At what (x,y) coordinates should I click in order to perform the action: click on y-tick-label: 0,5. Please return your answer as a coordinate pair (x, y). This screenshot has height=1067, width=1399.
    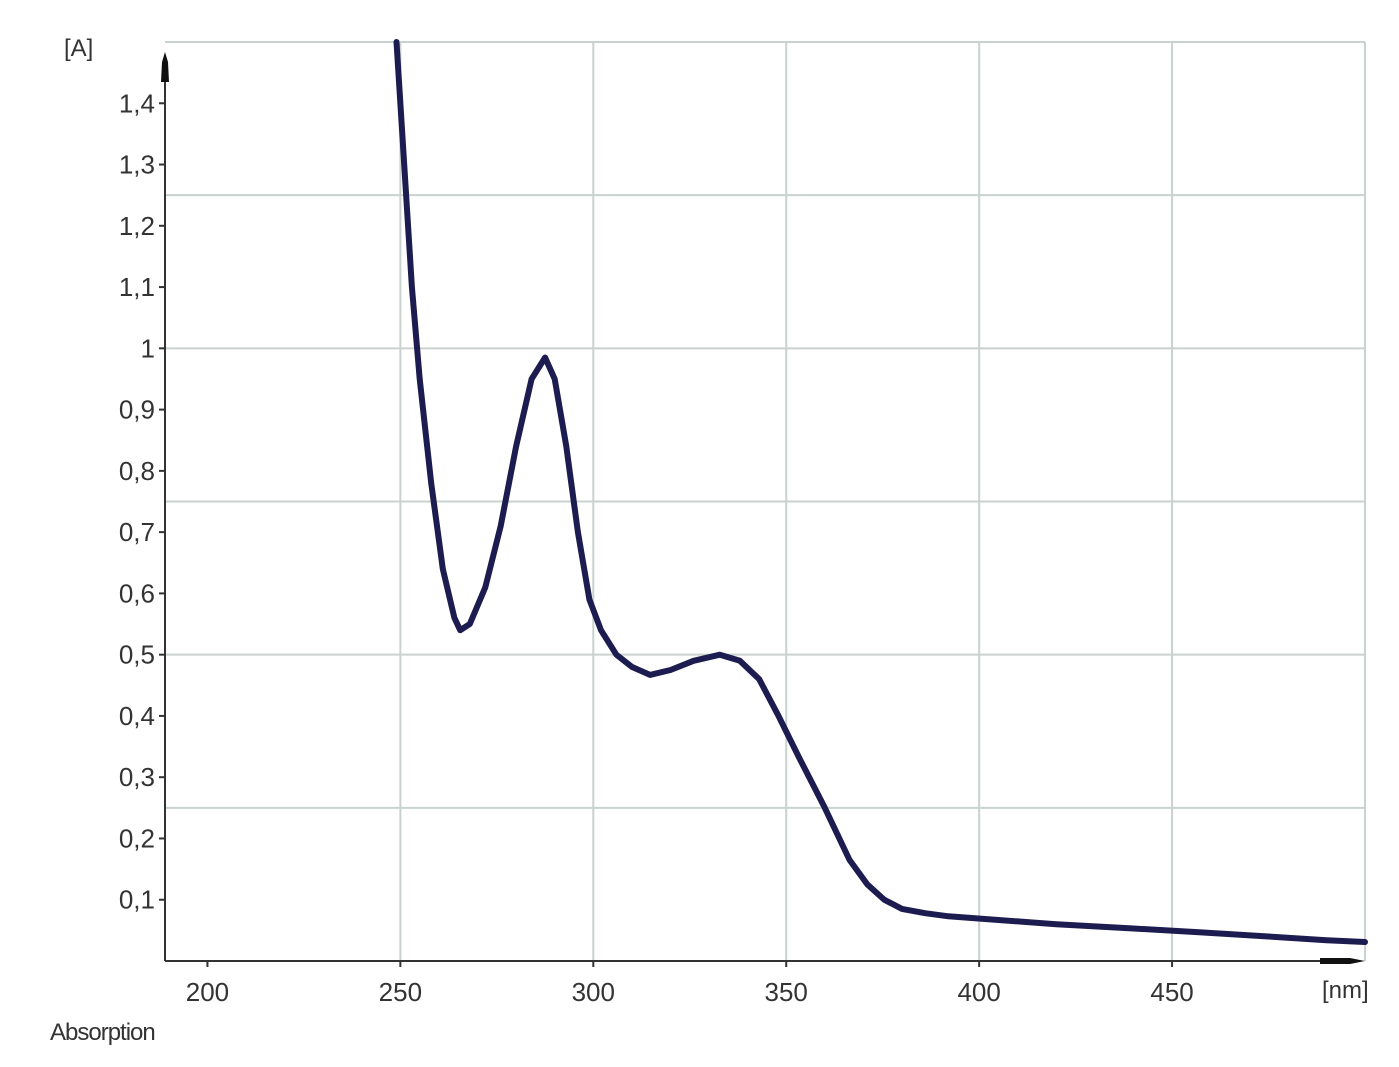
    Looking at the image, I should click on (137, 655).